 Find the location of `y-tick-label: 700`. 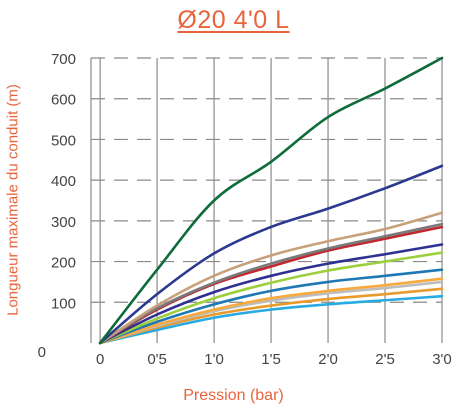

y-tick-label: 700 is located at coordinates (63, 59).